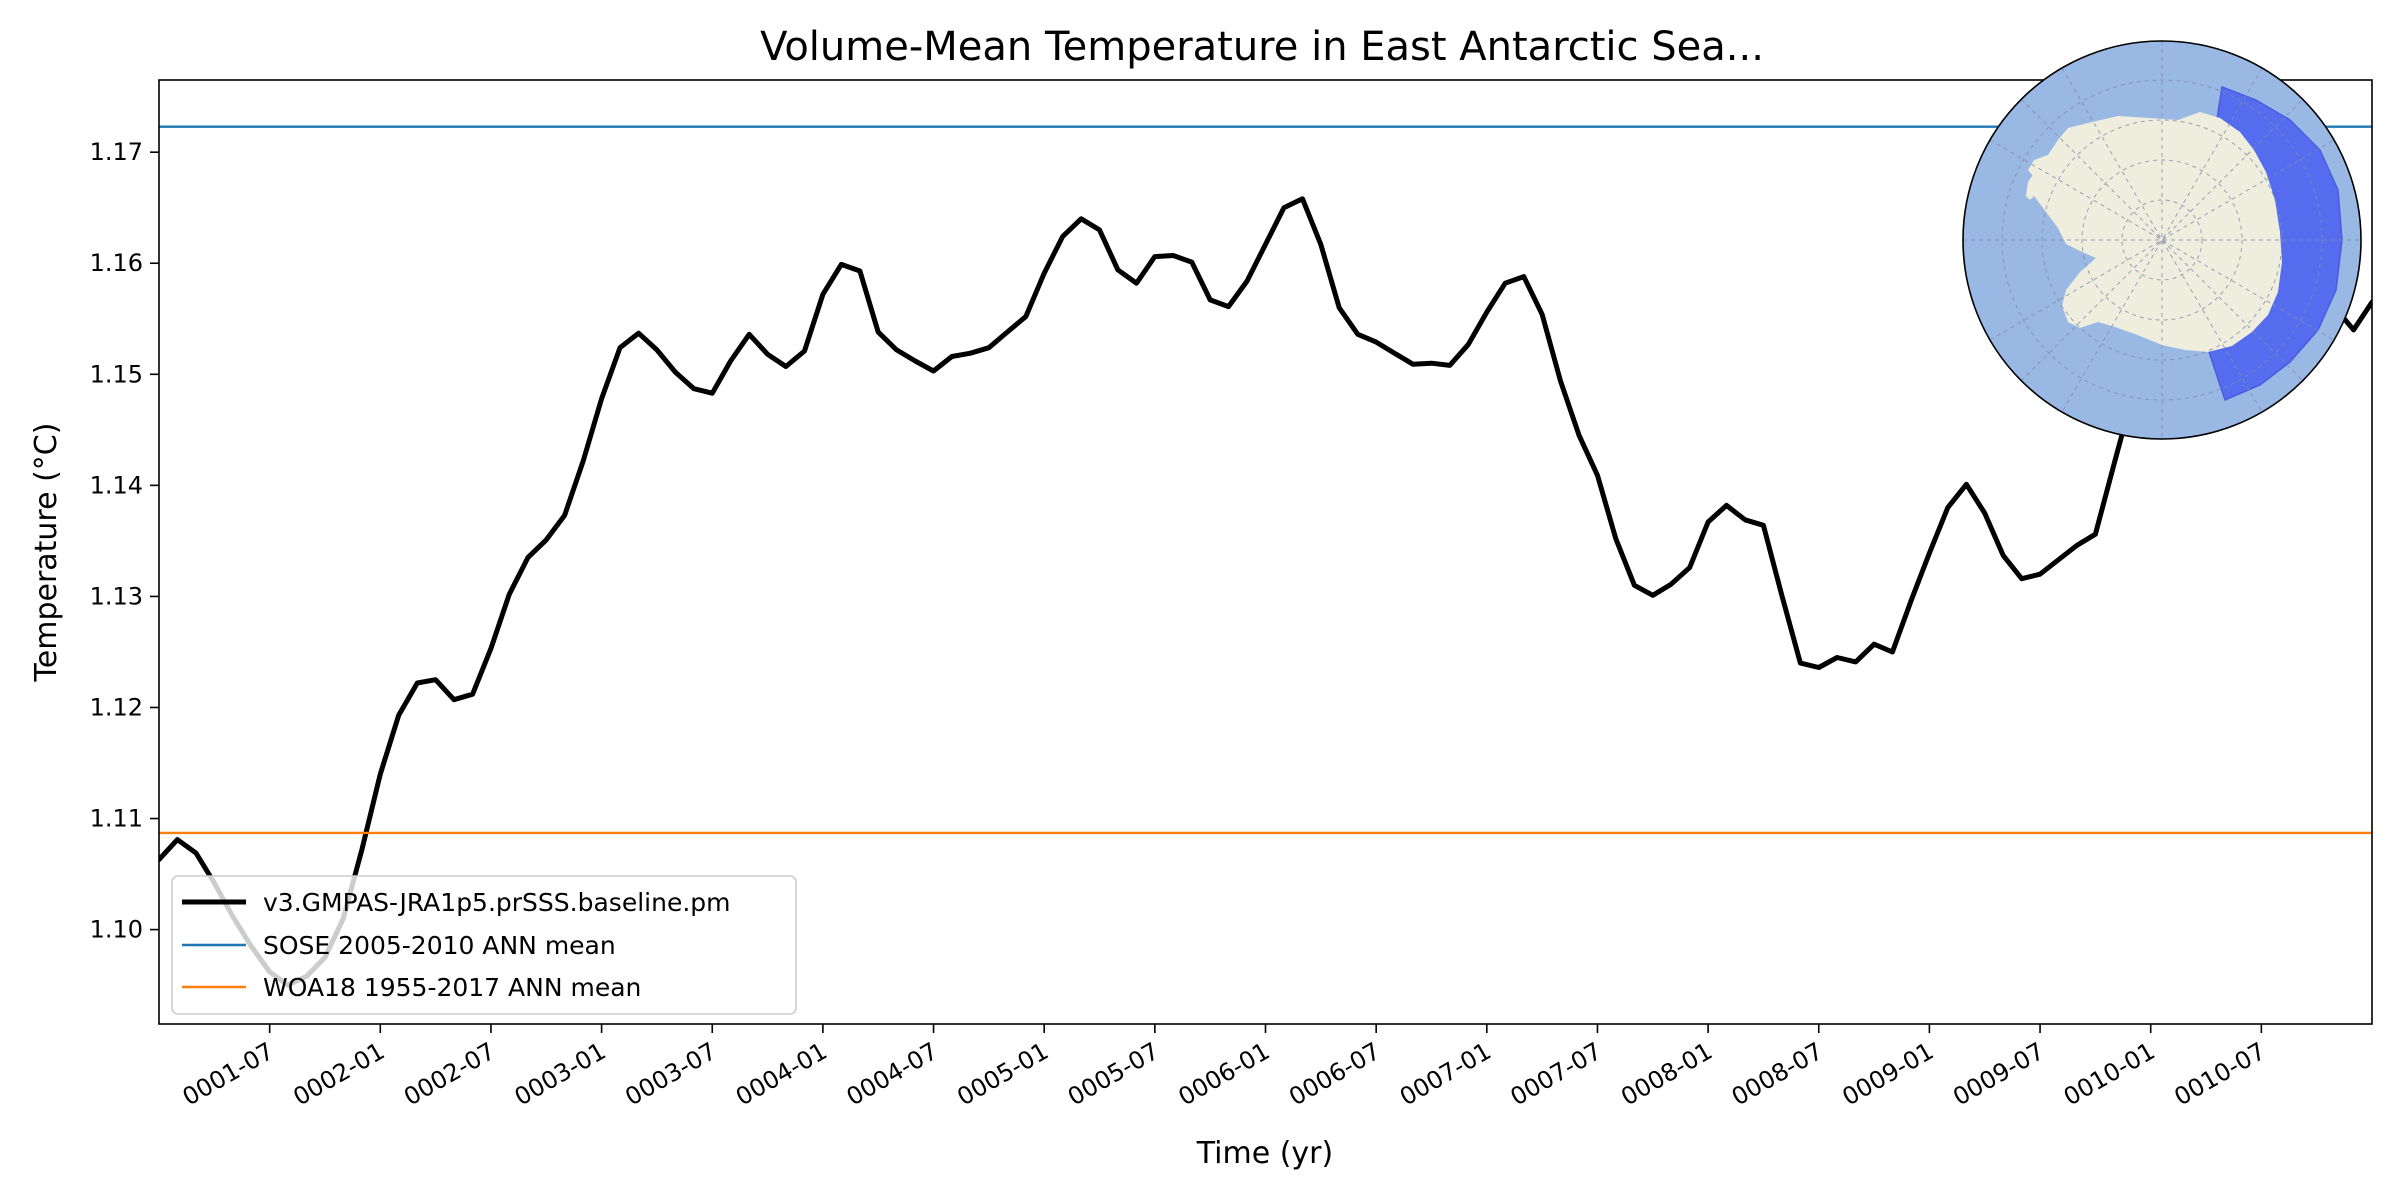  What do you see at coordinates (497, 902) in the screenshot?
I see `legend-label-model: v3.GMPAS-JRA1p5.prSSS.baseline.pm` at bounding box center [497, 902].